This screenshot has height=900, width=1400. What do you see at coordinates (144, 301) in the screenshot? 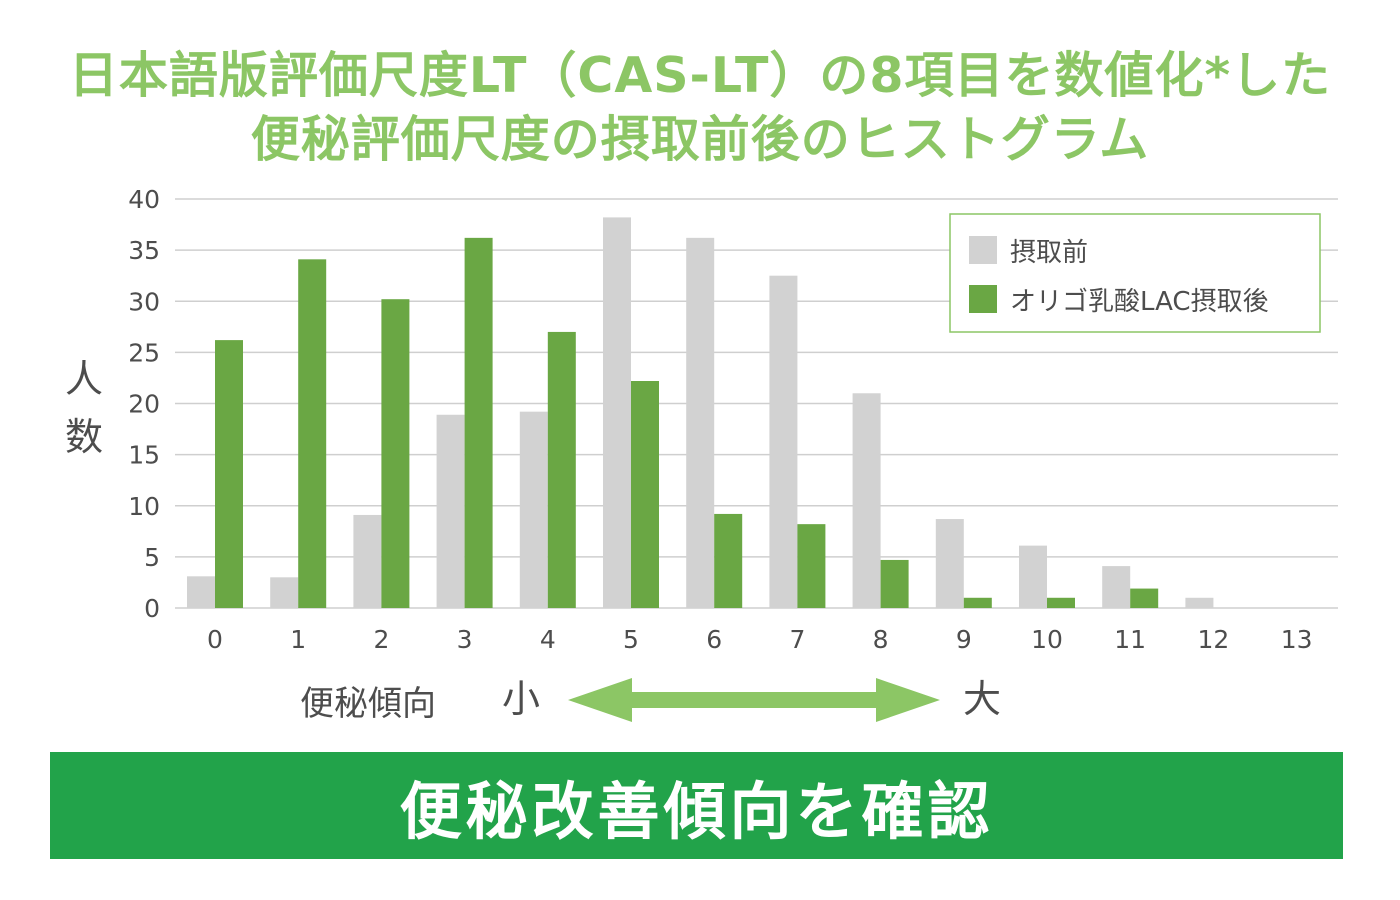
I see `y-tick-label: 30` at bounding box center [144, 301].